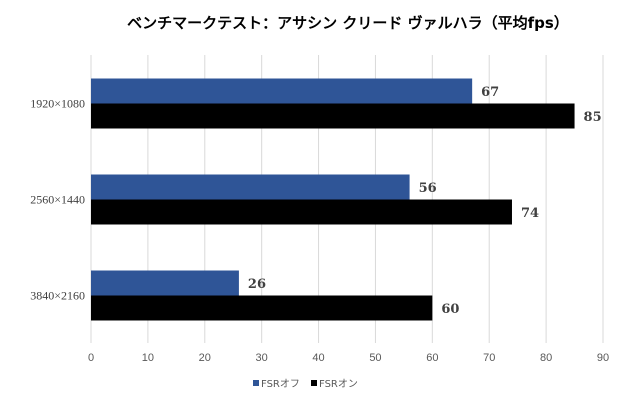 Image resolution: width=620 pixels, height=400 pixels. What do you see at coordinates (338, 384) in the screenshot?
I see `legend-label: FSRオン` at bounding box center [338, 384].